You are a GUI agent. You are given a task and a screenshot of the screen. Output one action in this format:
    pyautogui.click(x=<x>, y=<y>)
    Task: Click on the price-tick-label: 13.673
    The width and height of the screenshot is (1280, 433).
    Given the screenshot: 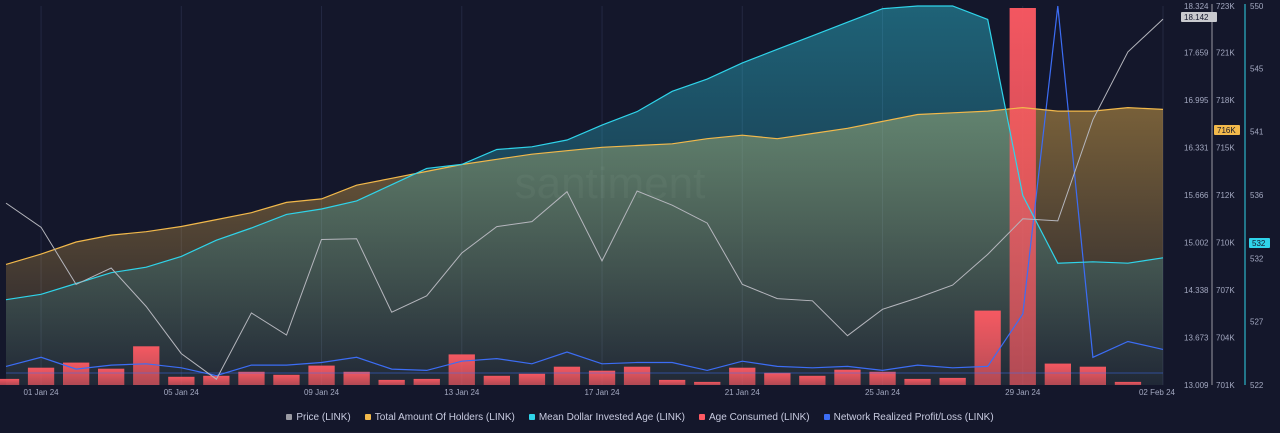 What is the action you would take?
    pyautogui.click(x=1196, y=338)
    